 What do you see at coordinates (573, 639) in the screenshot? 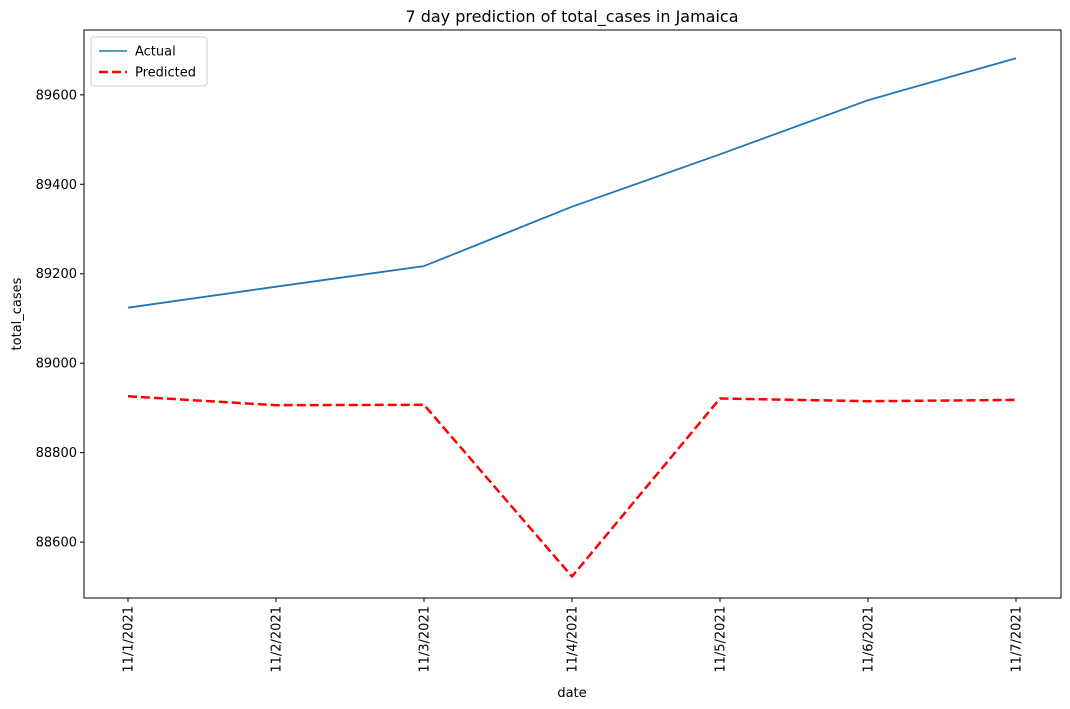
I see `x-tick-label: 11/4/2021` at bounding box center [573, 639].